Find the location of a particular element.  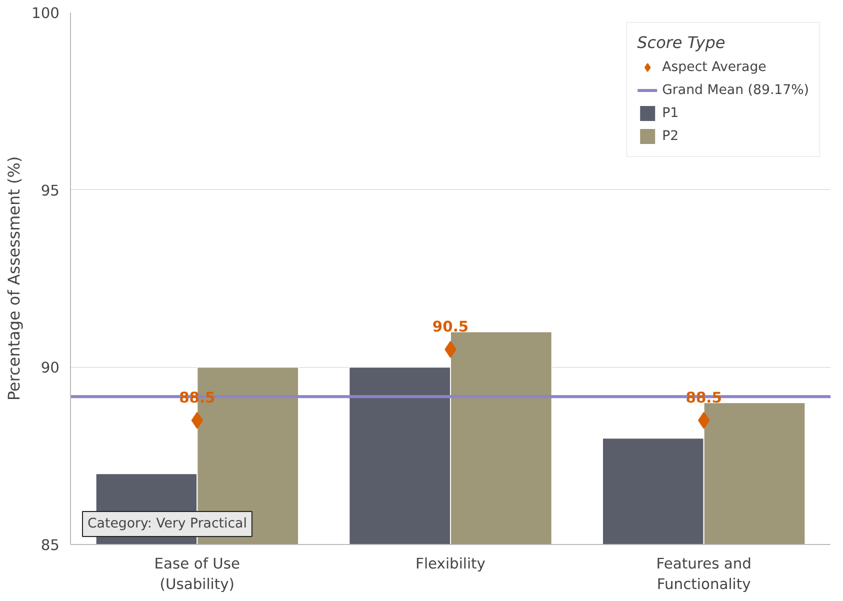

y-axis-title: Percentage of Assessment (%) is located at coordinates (14, 278).